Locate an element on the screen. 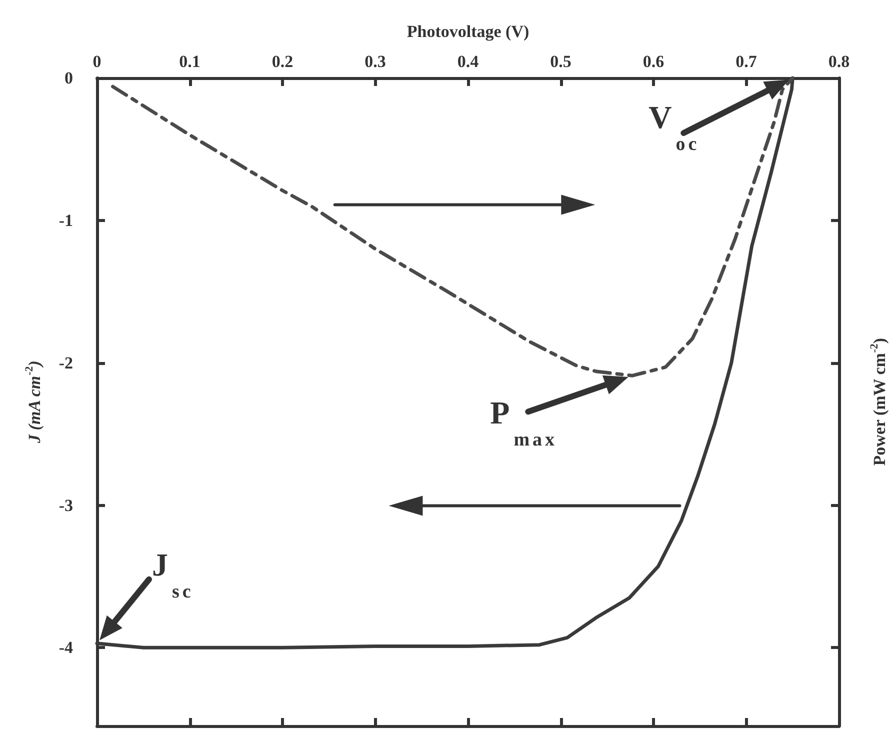 Image resolution: width=896 pixels, height=729 pixels. y-axis-title: J (mA cm-2) is located at coordinates (34, 402).